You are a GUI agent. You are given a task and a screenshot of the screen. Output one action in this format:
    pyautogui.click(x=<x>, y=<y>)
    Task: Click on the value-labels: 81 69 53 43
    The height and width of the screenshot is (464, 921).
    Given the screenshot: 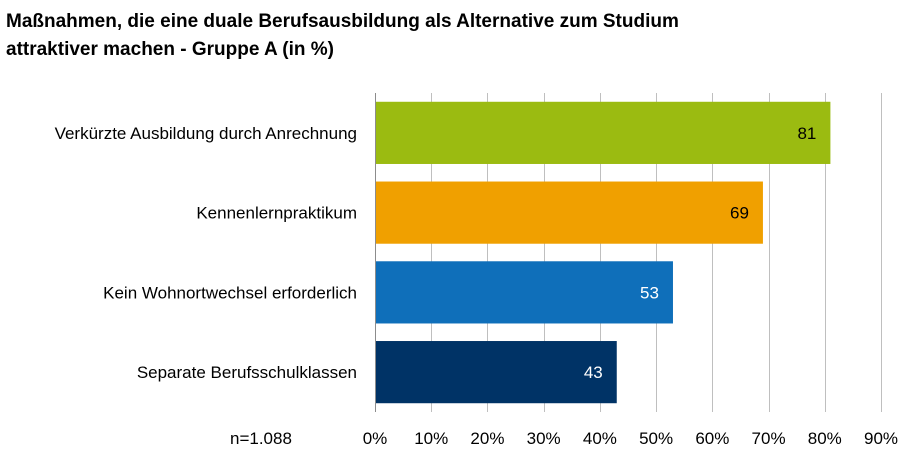 What is the action you would take?
    pyautogui.click(x=700, y=253)
    